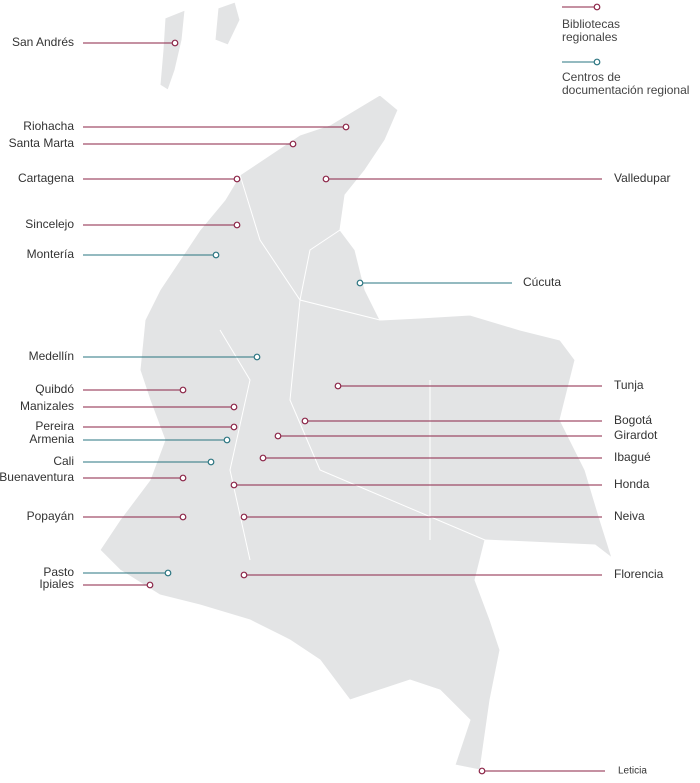  Describe the element at coordinates (56, 584) in the screenshot. I see `city-label: Ipiales` at that location.